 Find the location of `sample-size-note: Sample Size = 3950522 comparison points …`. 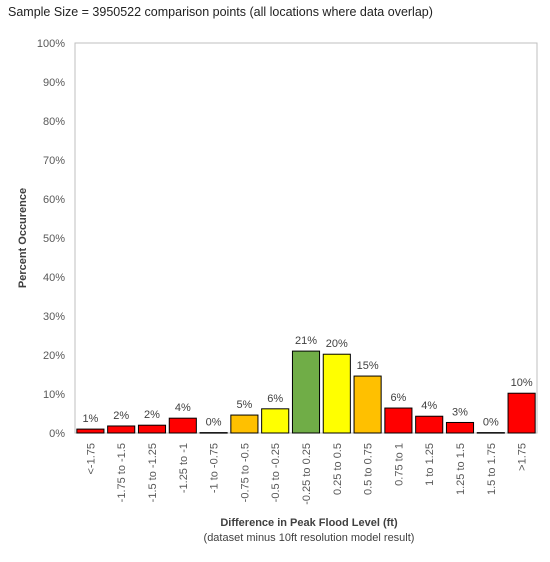

sample-size-note: Sample Size = 3950522 comparison points … is located at coordinates (220, 12).